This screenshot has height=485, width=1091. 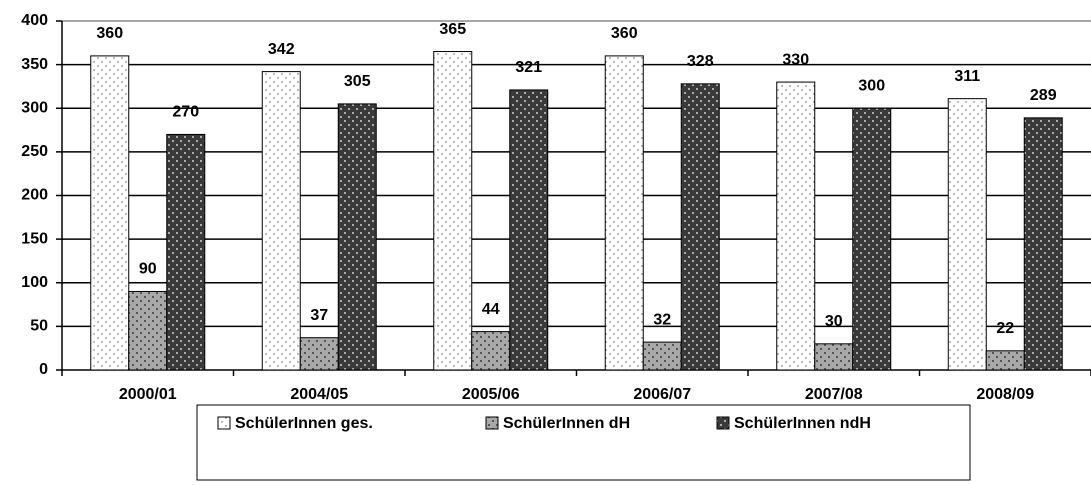 What do you see at coordinates (148, 269) in the screenshot?
I see `data-label: 90` at bounding box center [148, 269].